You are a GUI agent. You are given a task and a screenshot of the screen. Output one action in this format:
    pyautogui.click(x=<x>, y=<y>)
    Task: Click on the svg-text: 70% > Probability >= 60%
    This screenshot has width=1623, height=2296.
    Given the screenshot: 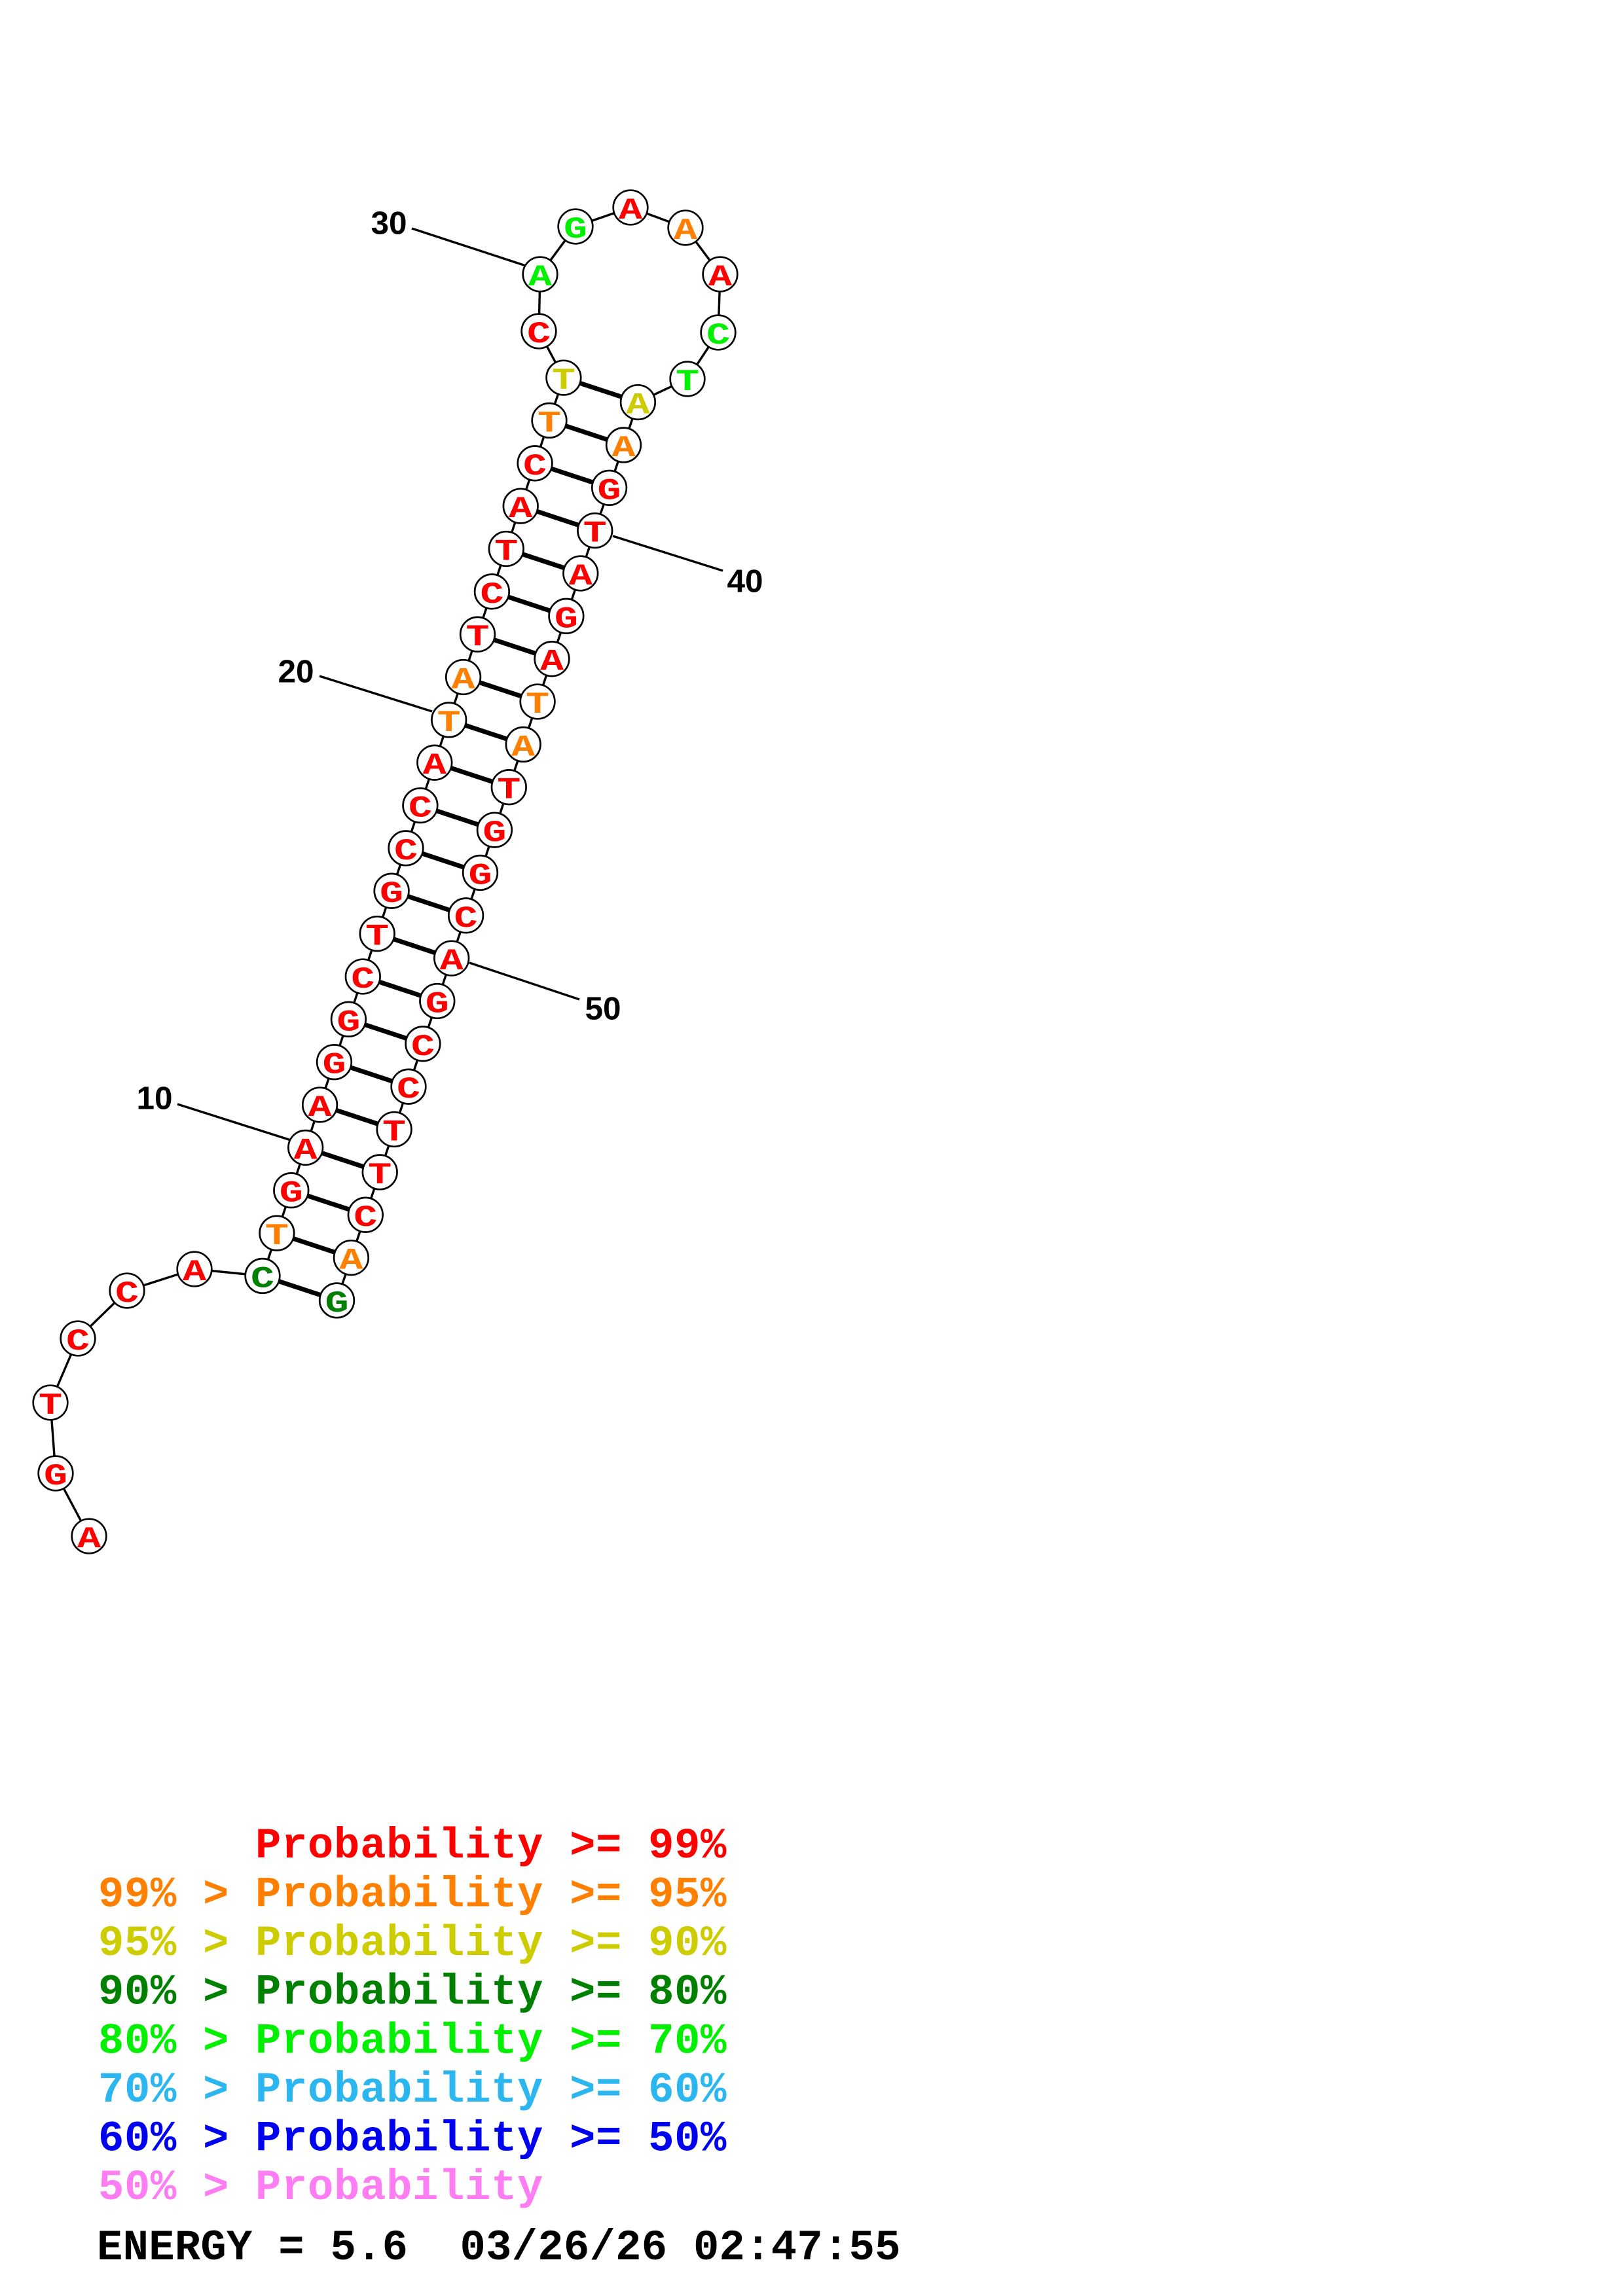 What is the action you would take?
    pyautogui.click(x=412, y=2090)
    